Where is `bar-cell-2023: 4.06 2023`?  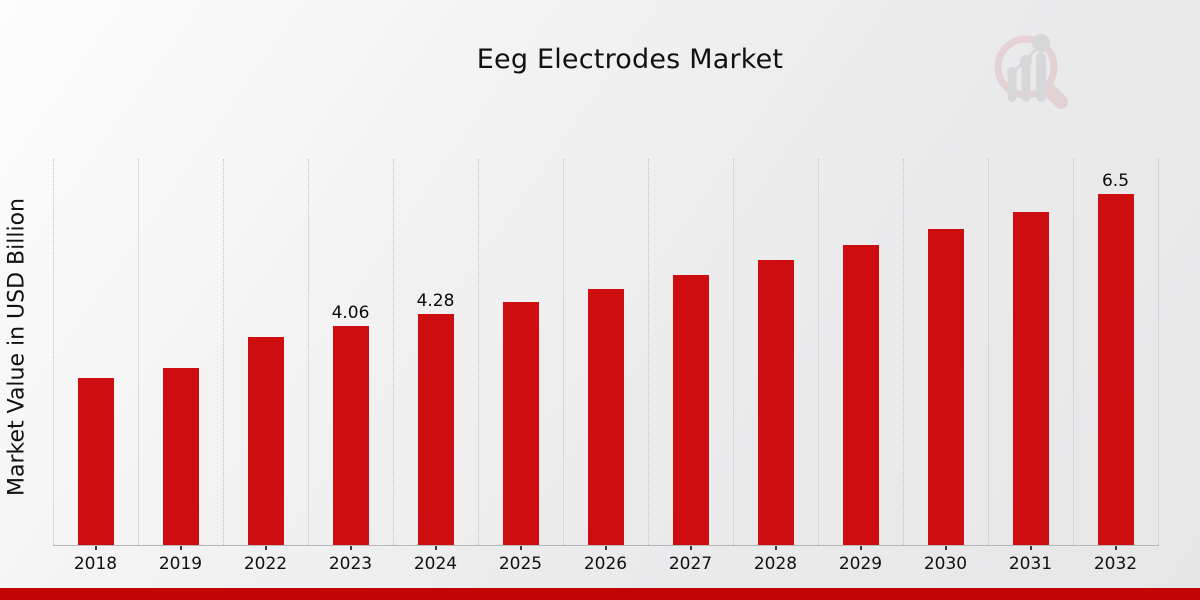 bar-cell-2023: 4.06 2023 is located at coordinates (350, 366).